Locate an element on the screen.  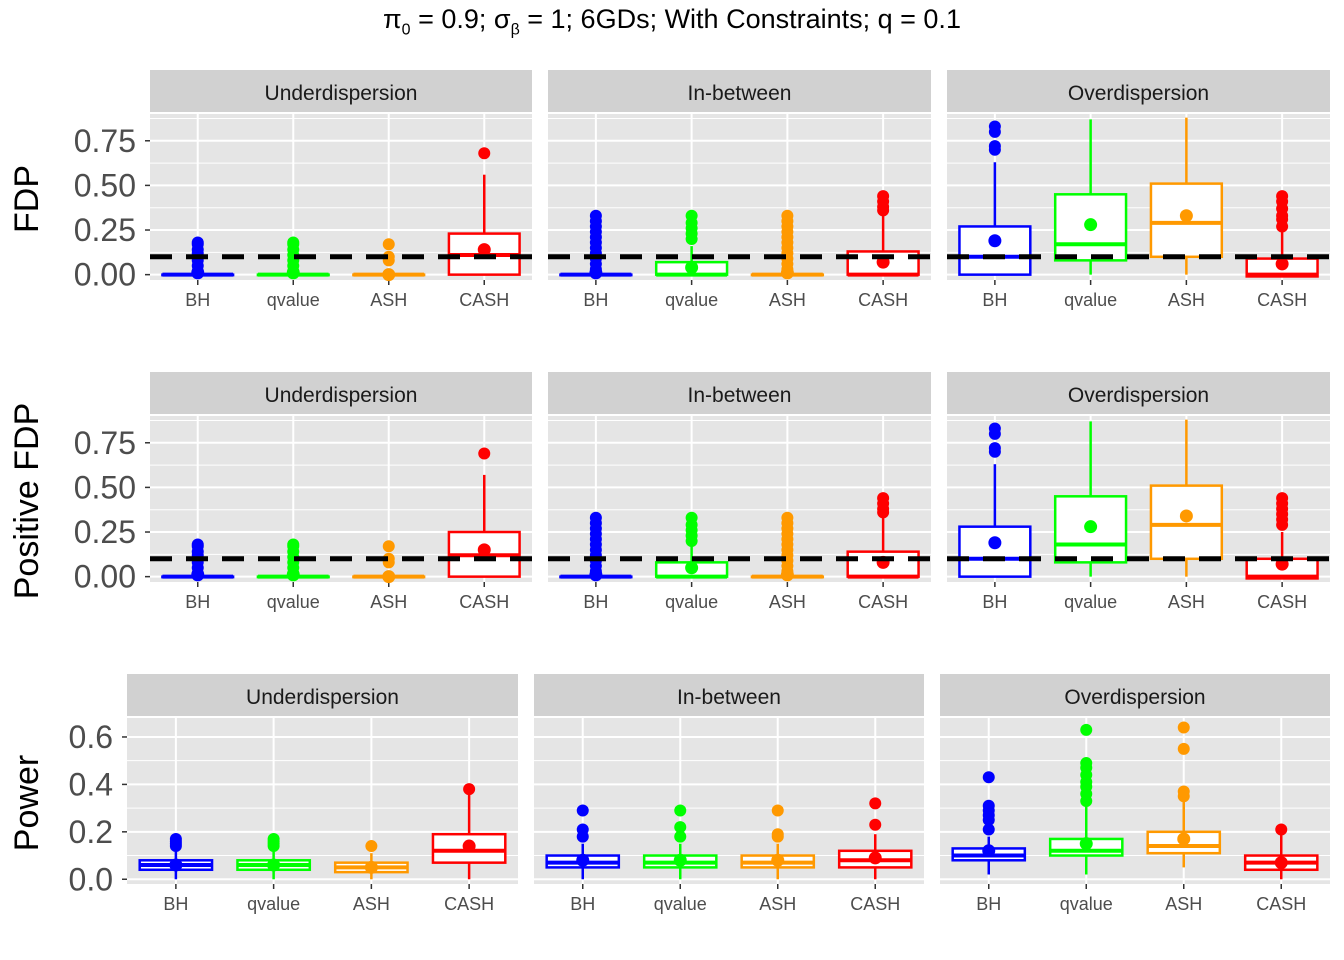
y-axis-title: Power is located at coordinates (27, 803).